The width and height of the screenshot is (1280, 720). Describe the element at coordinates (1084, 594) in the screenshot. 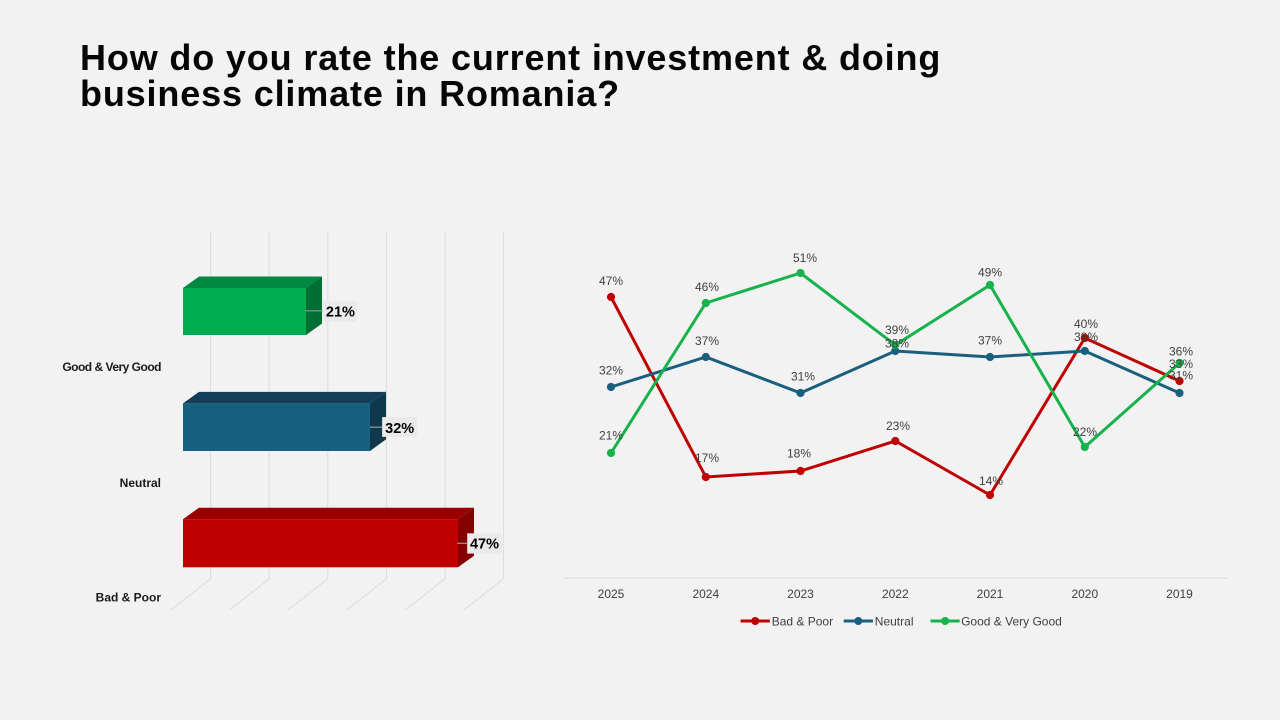

I see `svg-text: 2020` at that location.